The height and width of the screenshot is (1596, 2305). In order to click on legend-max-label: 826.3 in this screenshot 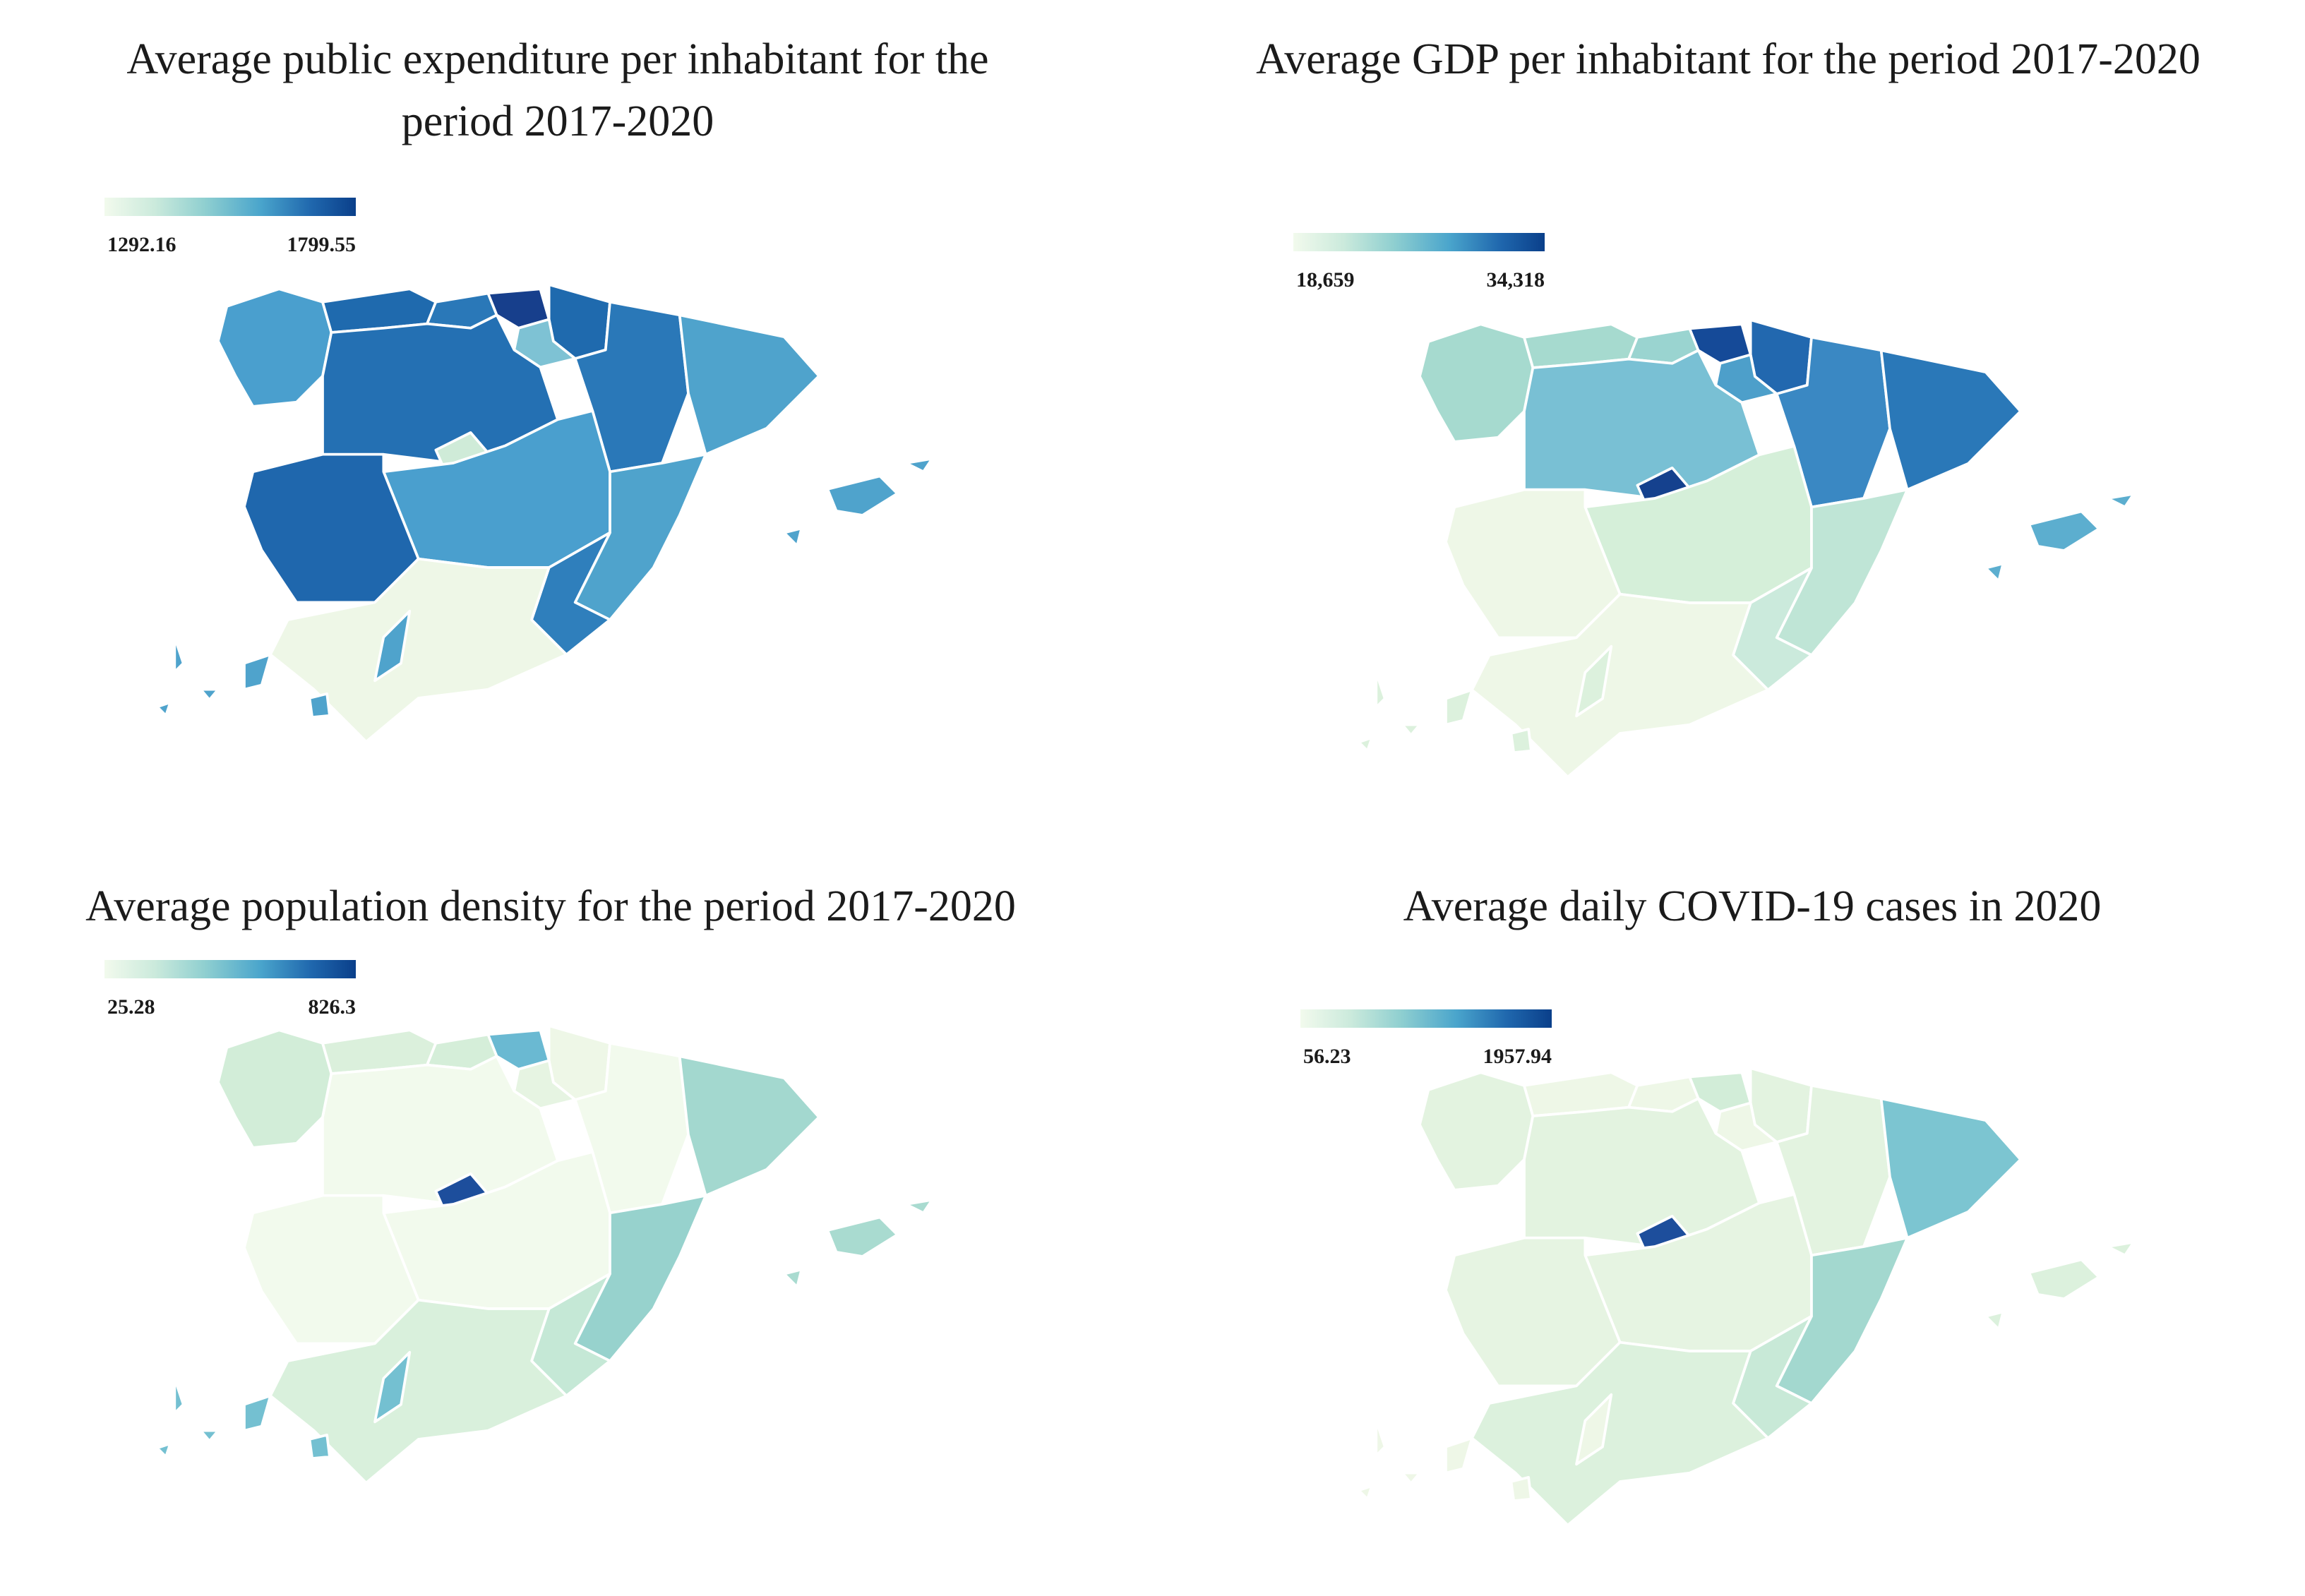, I will do `click(332, 1007)`.